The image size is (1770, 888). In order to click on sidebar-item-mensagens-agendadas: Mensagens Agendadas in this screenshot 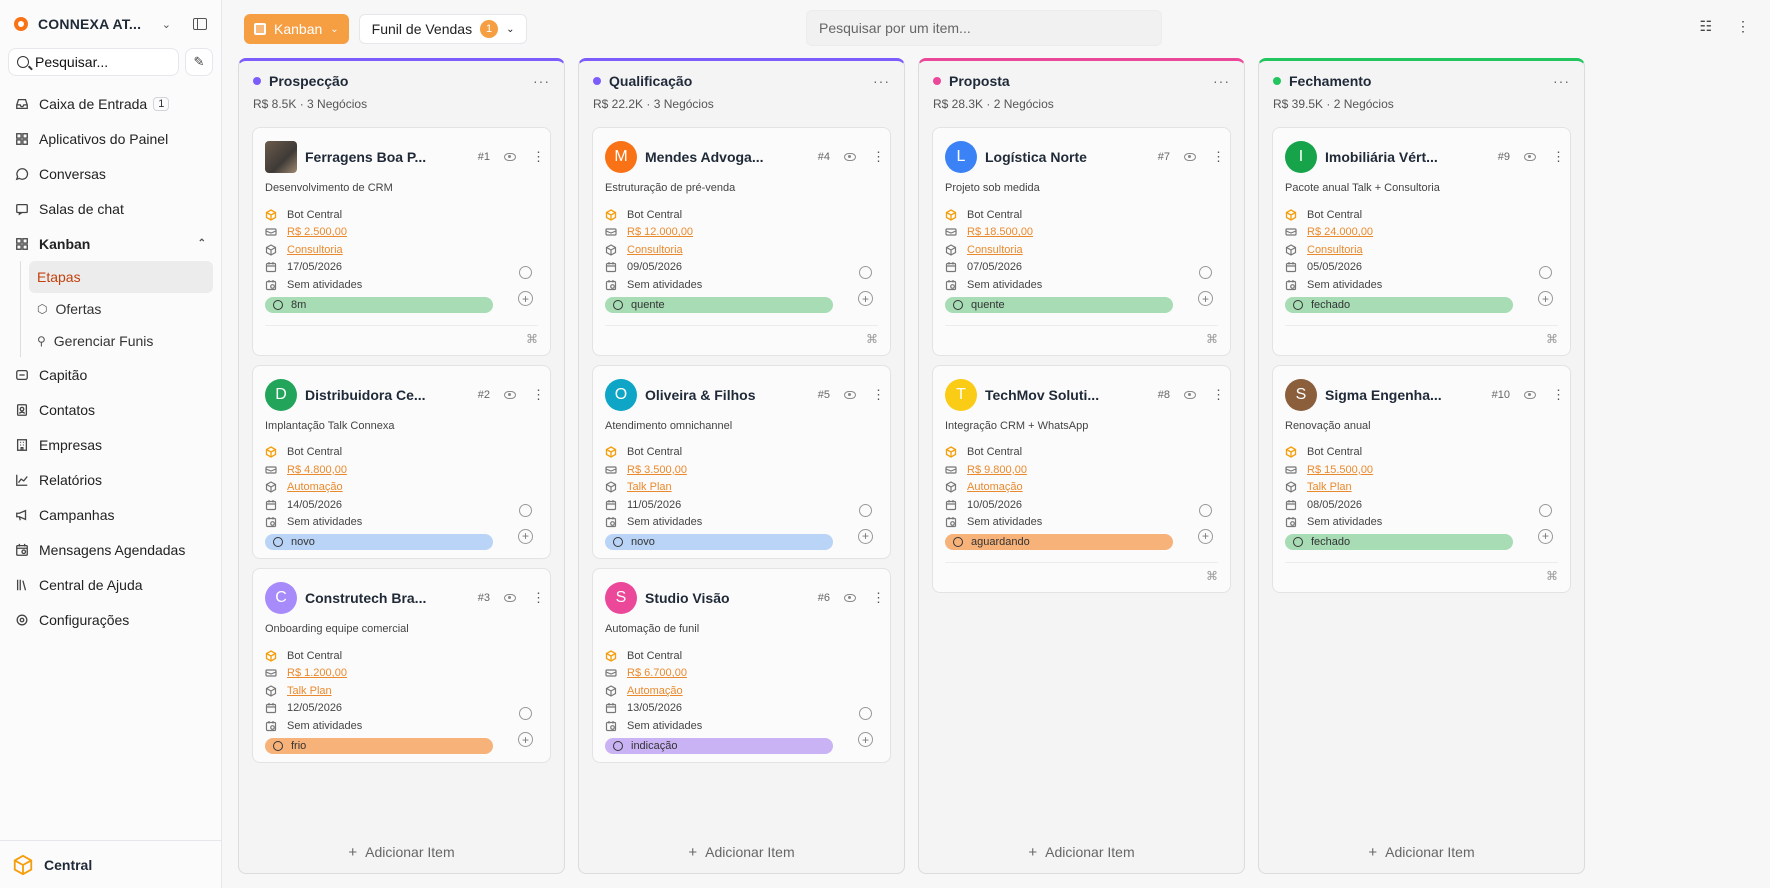, I will do `click(110, 549)`.